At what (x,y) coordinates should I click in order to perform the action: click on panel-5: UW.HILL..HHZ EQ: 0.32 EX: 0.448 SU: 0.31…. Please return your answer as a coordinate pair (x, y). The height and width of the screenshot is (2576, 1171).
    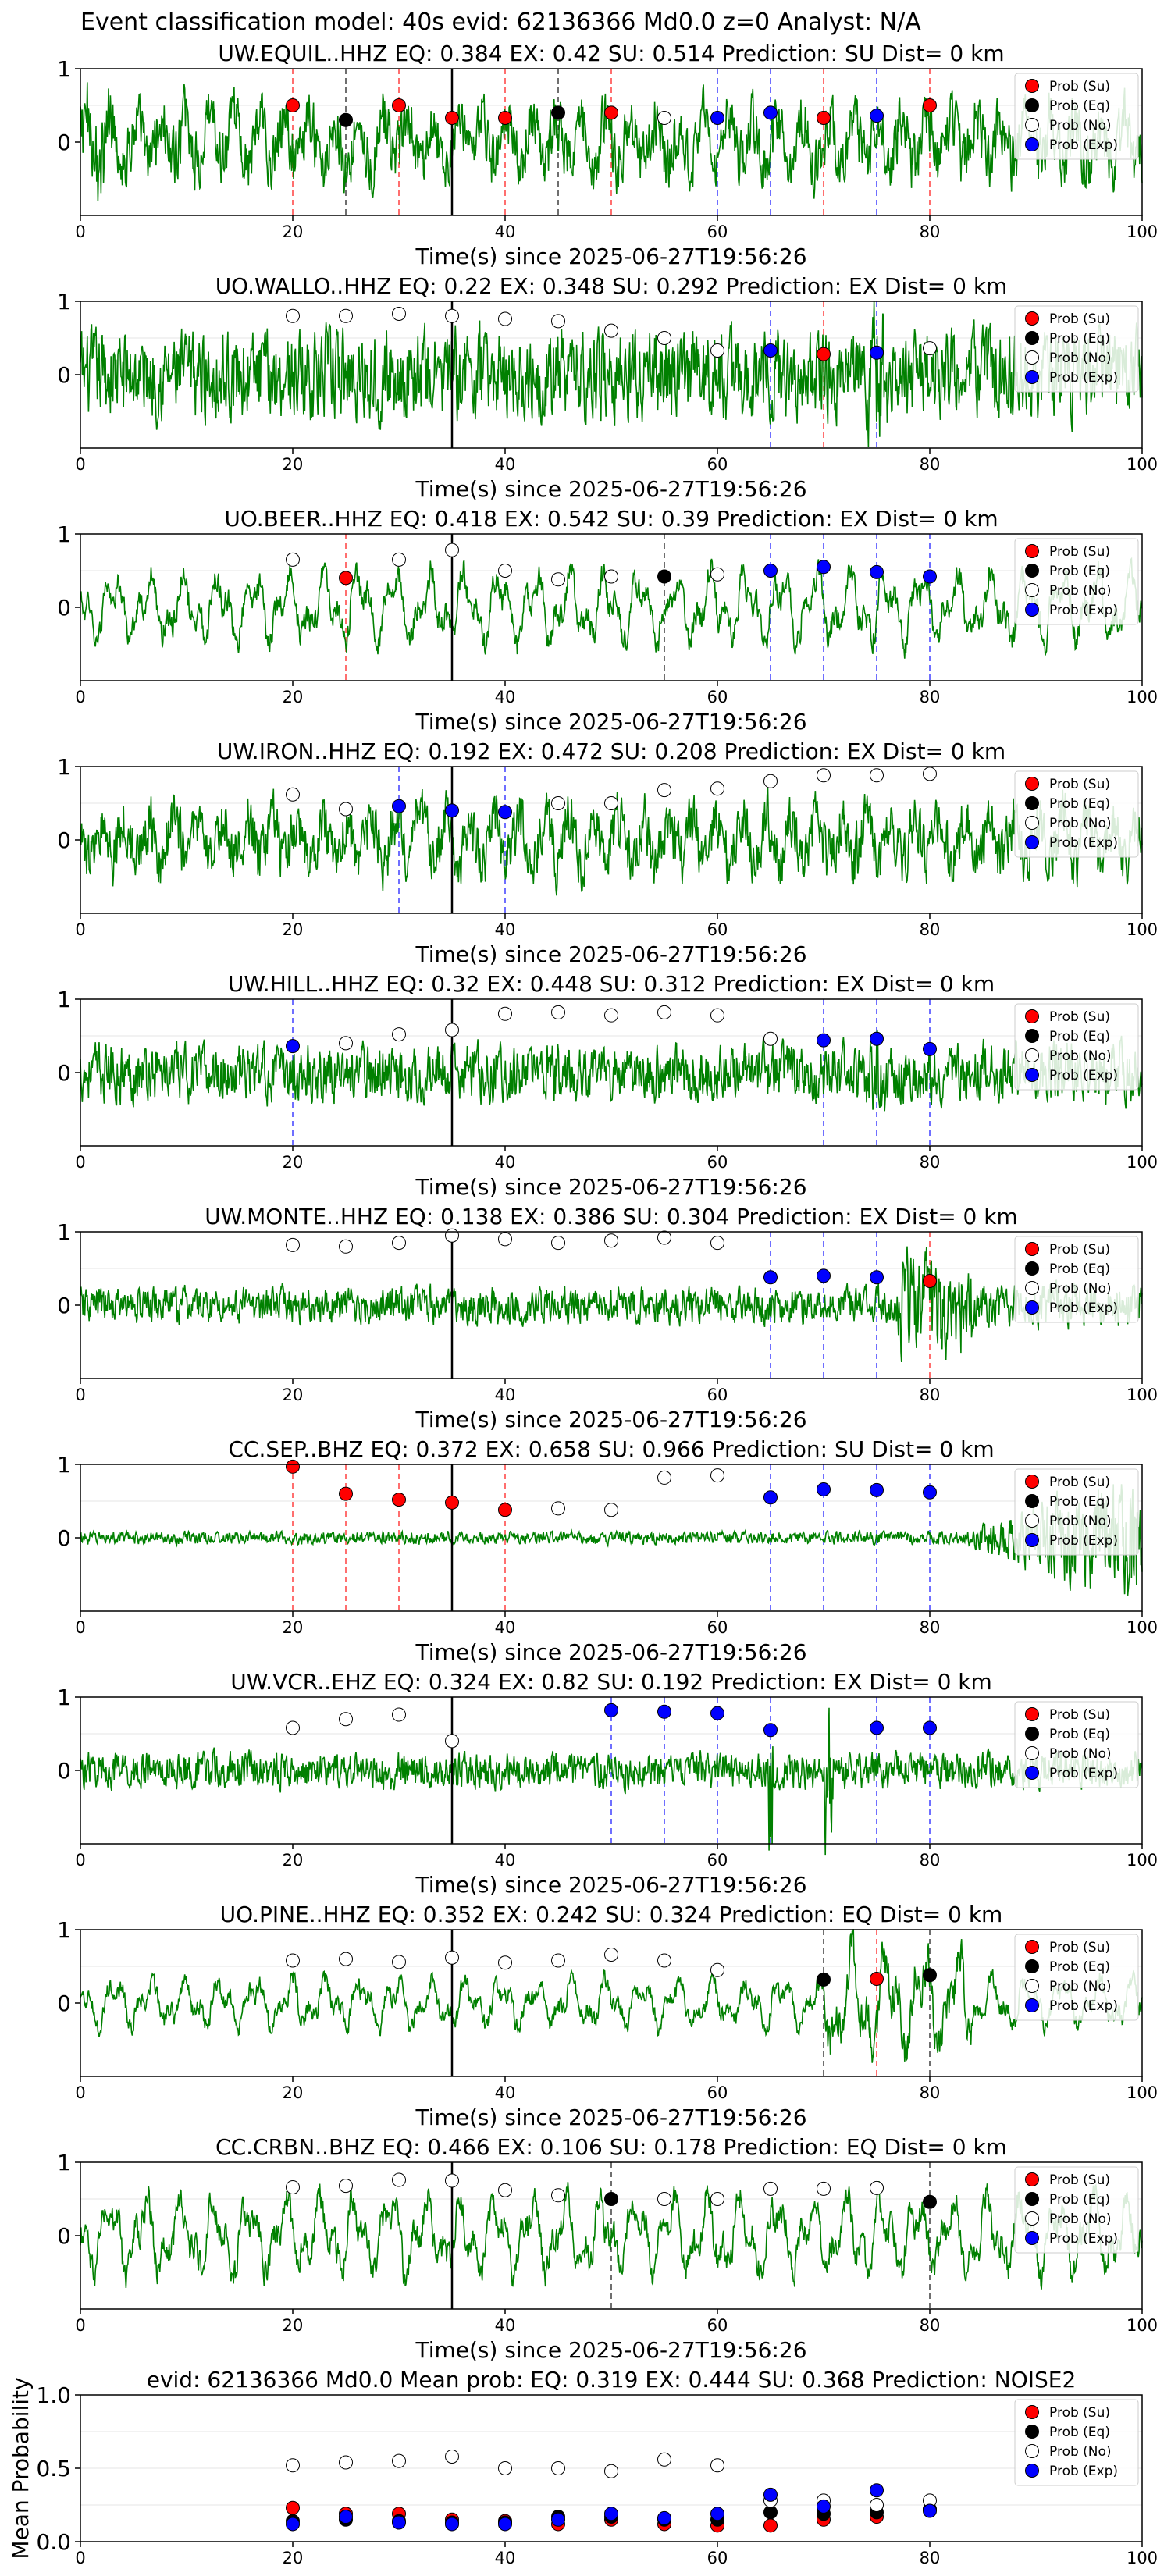
    Looking at the image, I should click on (607, 1085).